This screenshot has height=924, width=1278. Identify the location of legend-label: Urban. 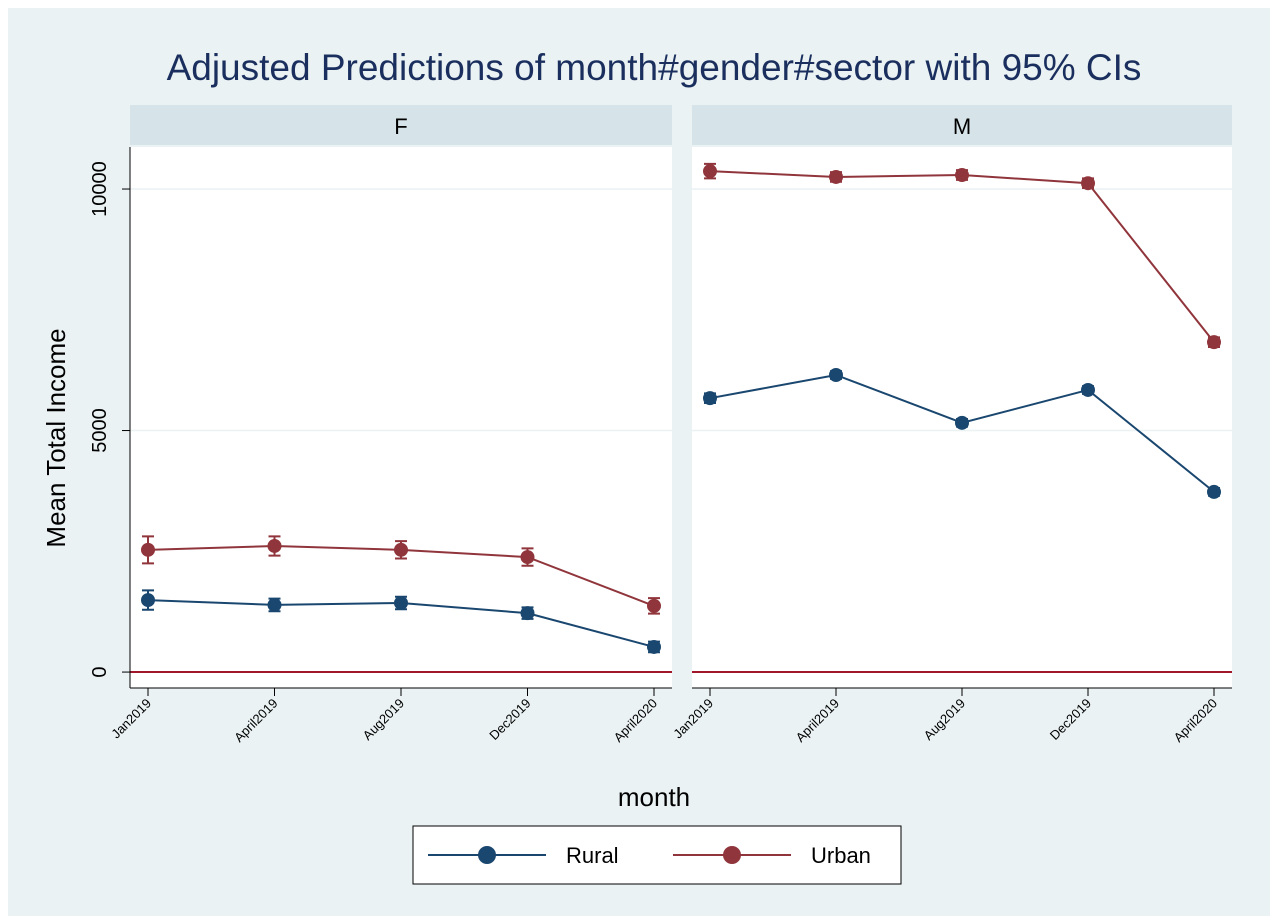
(841, 855).